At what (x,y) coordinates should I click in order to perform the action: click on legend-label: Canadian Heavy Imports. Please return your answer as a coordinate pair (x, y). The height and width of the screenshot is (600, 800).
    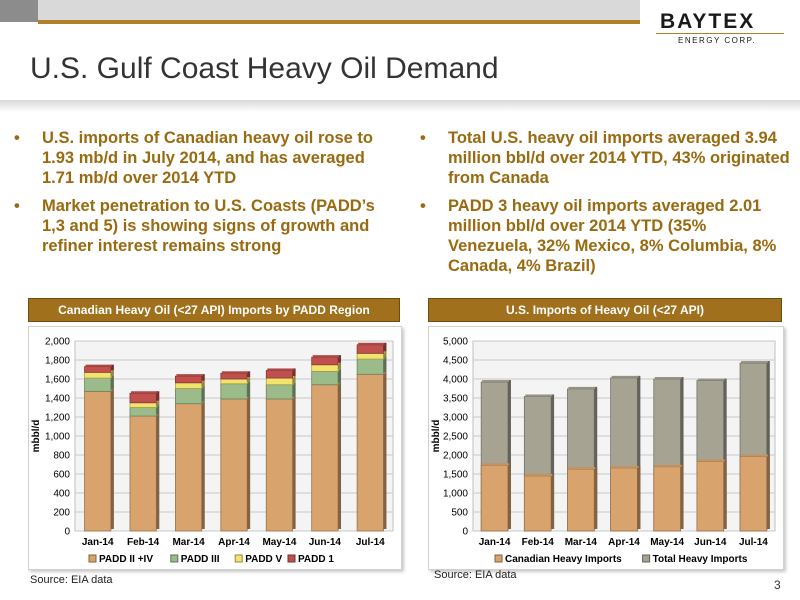
    Looking at the image, I should click on (563, 559).